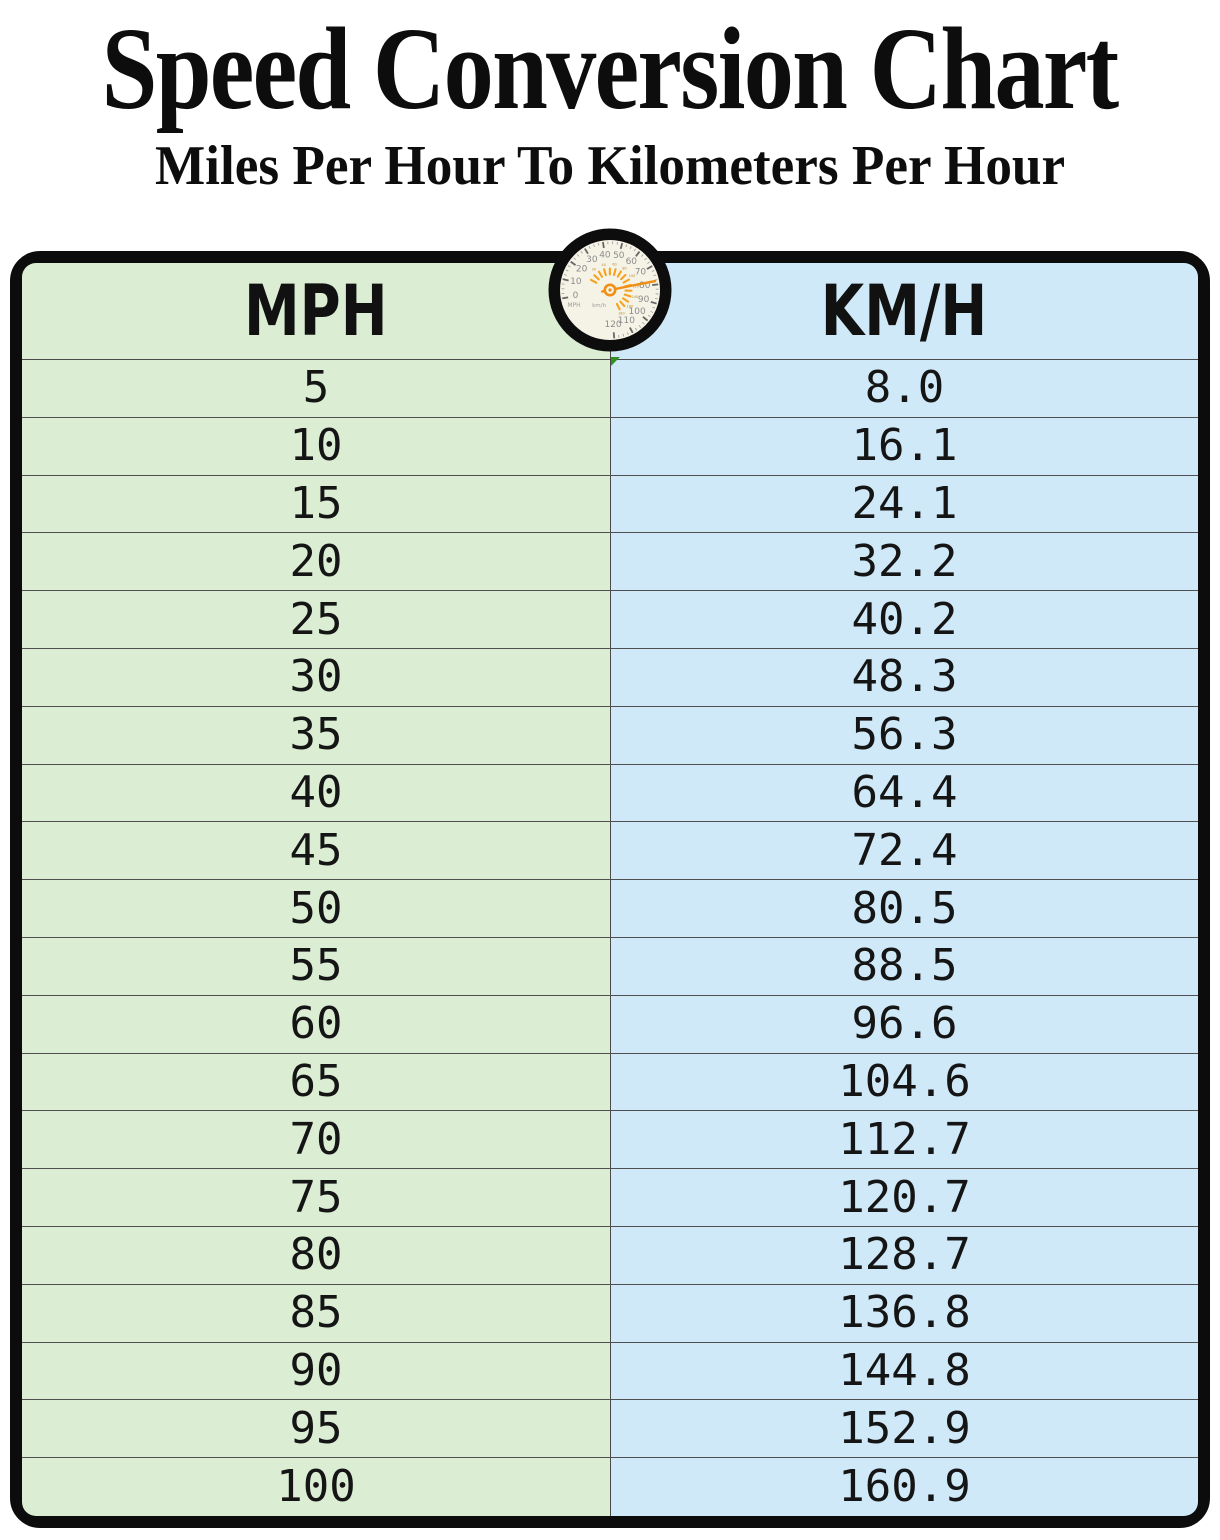  What do you see at coordinates (904, 909) in the screenshot?
I see `kmh-cell: 80.5` at bounding box center [904, 909].